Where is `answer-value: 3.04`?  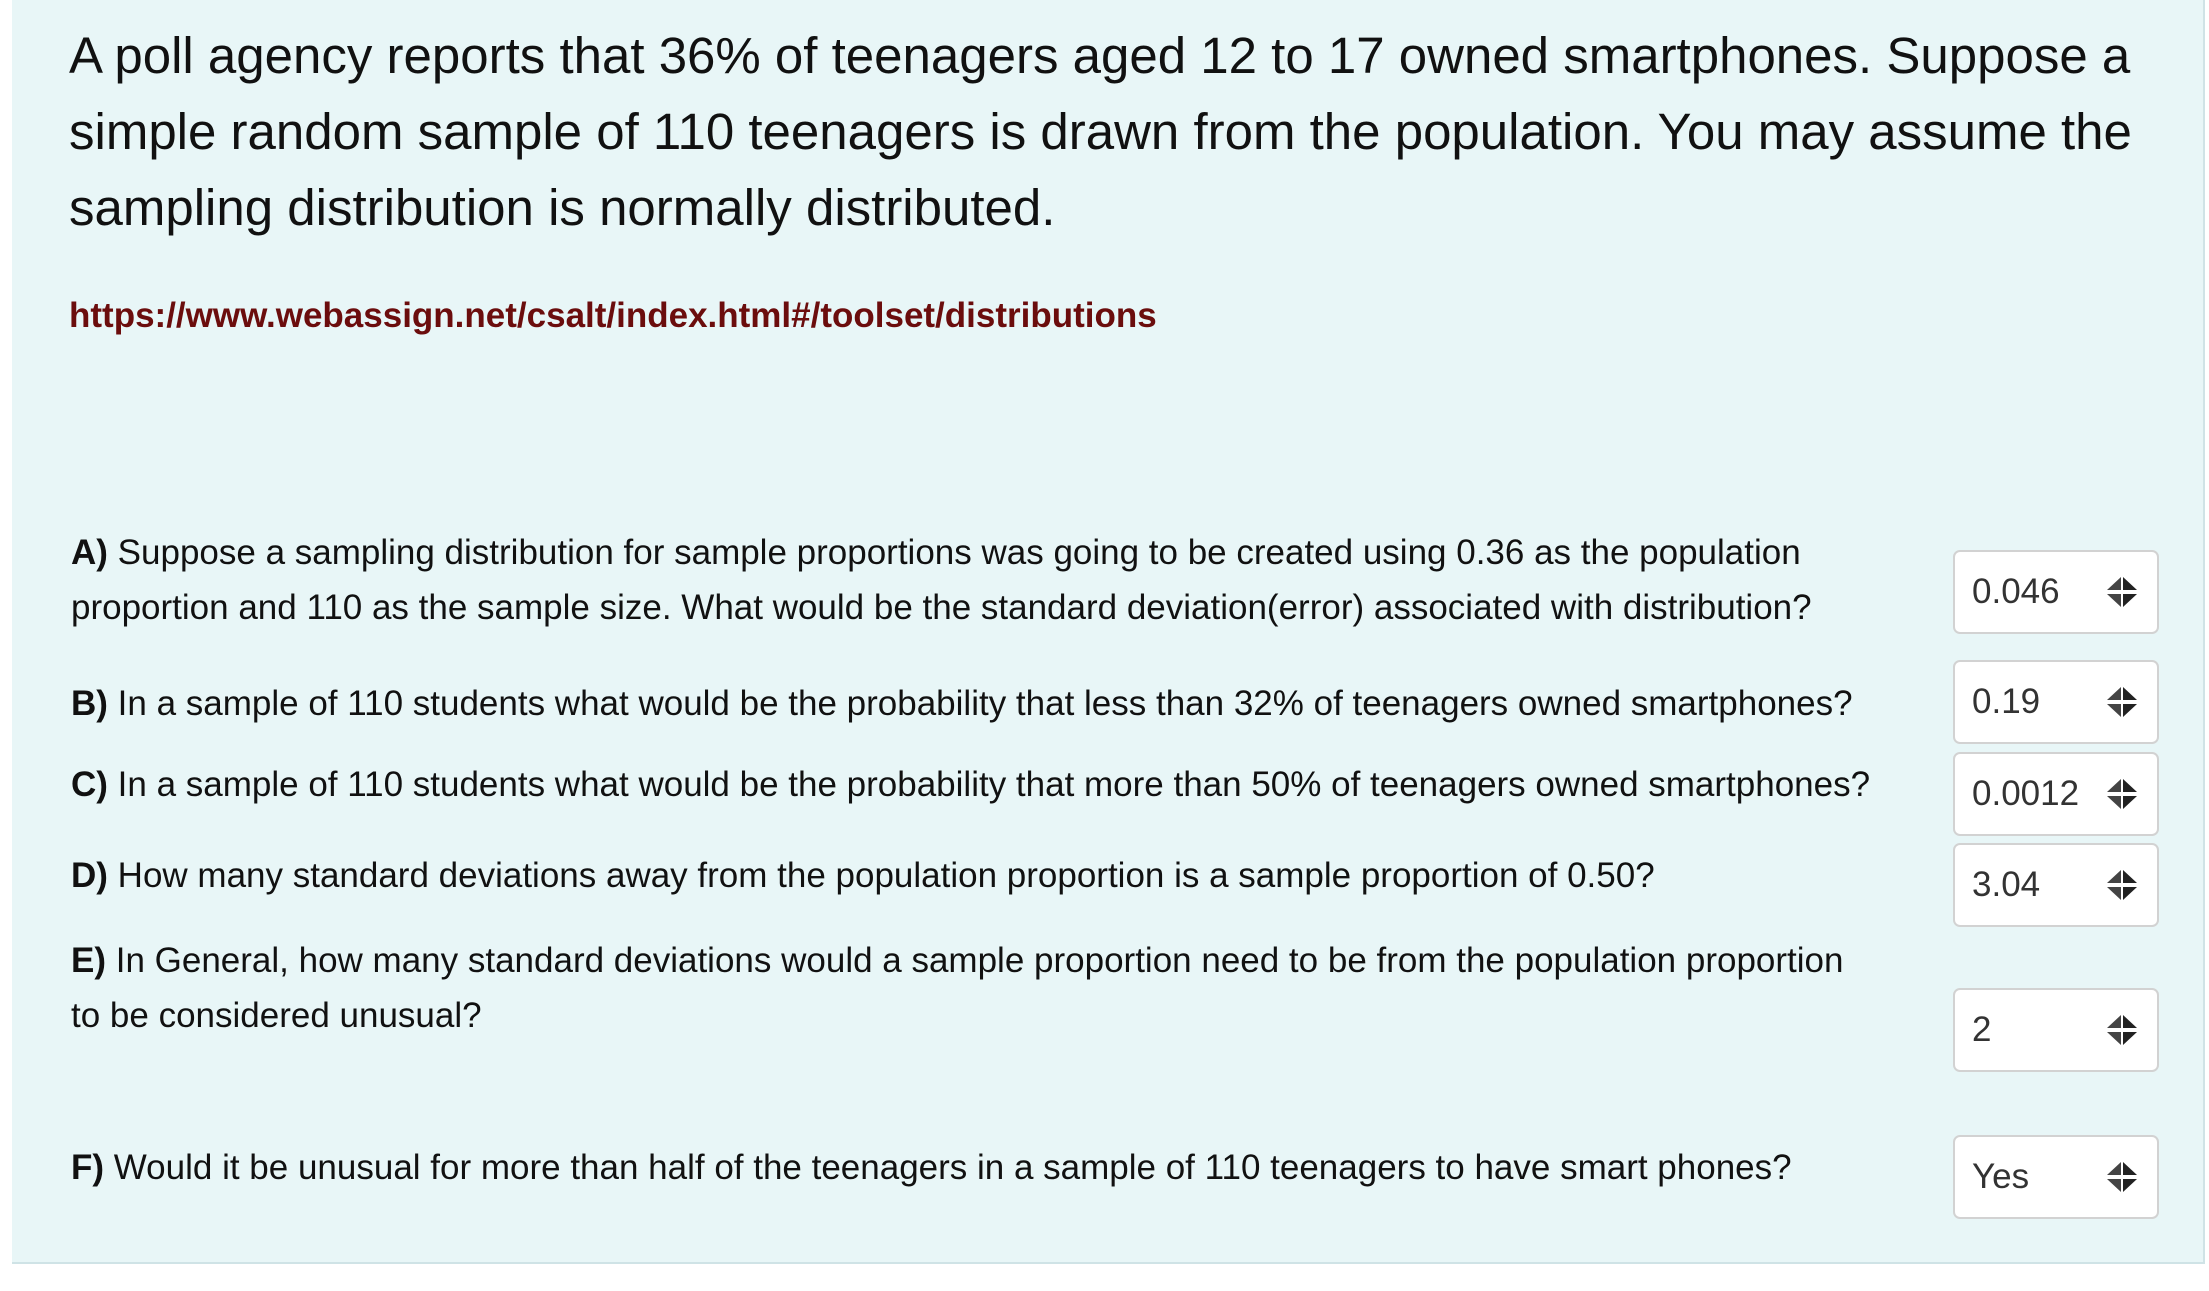
answer-value: 3.04 is located at coordinates (2006, 884).